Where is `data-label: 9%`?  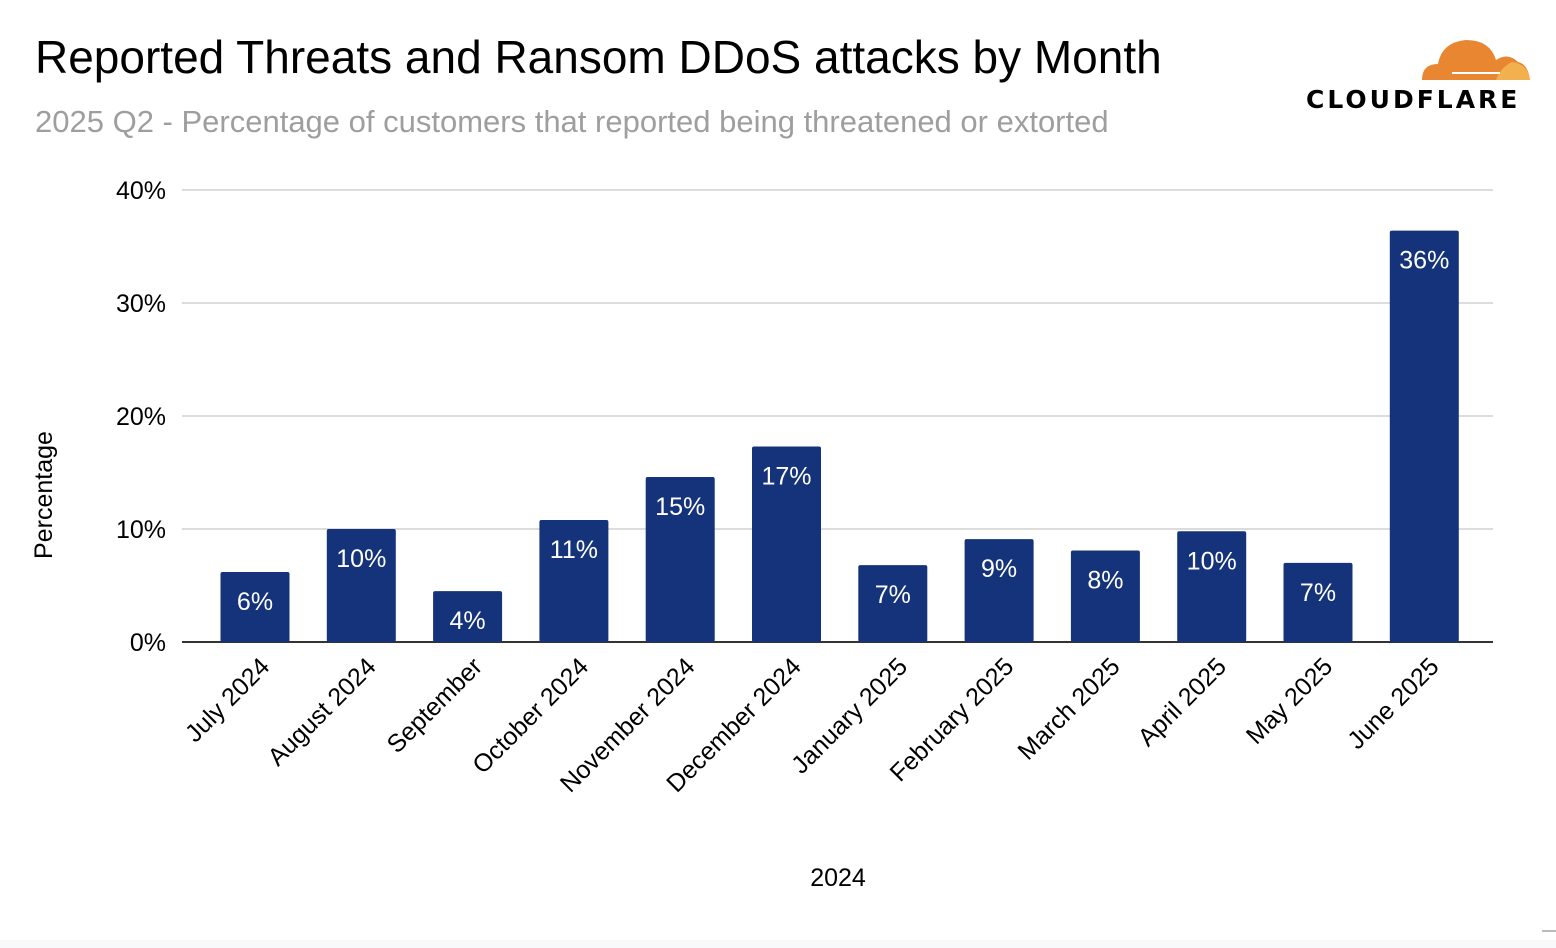
data-label: 9% is located at coordinates (999, 569).